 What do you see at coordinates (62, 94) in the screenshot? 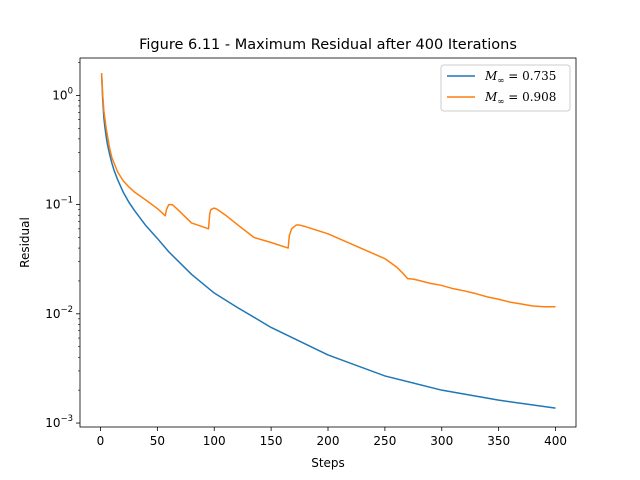
I see `y-tick-label: 10⁰` at bounding box center [62, 94].